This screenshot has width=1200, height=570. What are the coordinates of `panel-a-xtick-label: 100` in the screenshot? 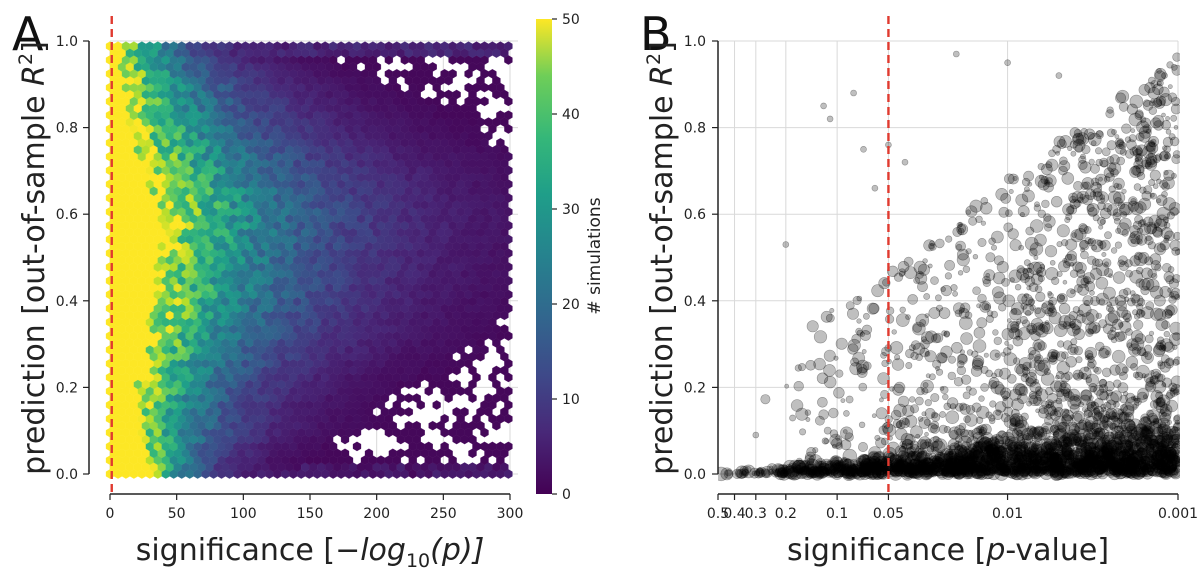 It's located at (243, 514).